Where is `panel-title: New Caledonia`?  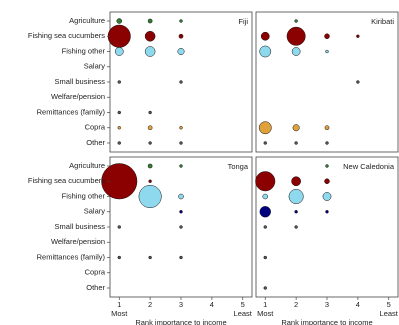
panel-title: New Caledonia is located at coordinates (369, 166).